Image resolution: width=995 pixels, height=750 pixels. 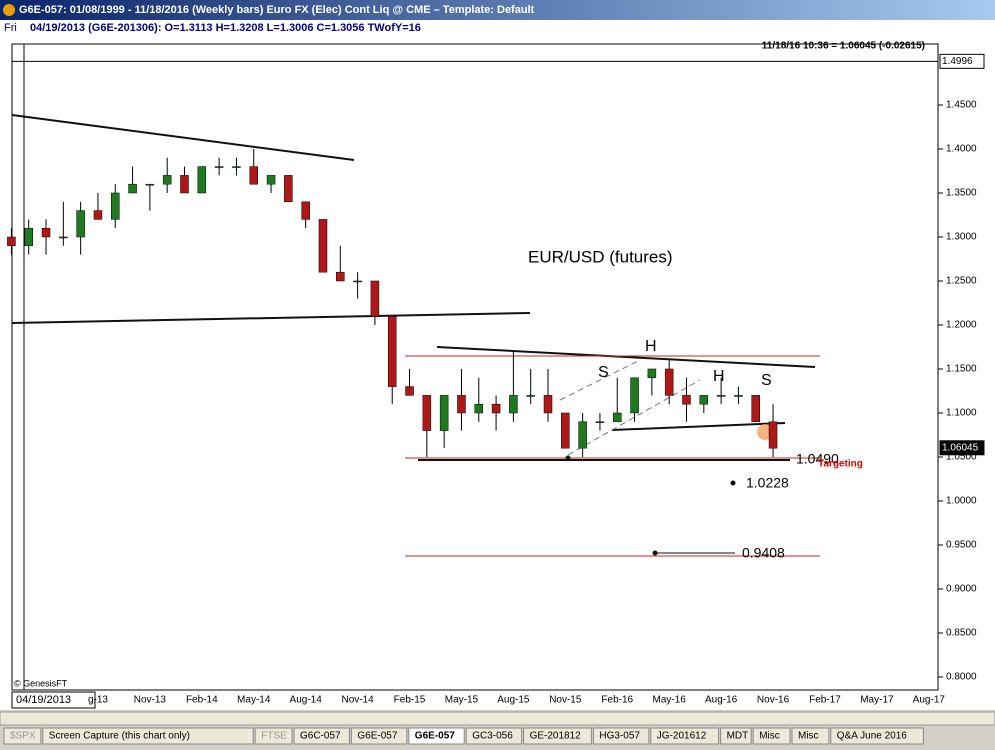 I want to click on price-label: 1.4996, so click(x=957, y=61).